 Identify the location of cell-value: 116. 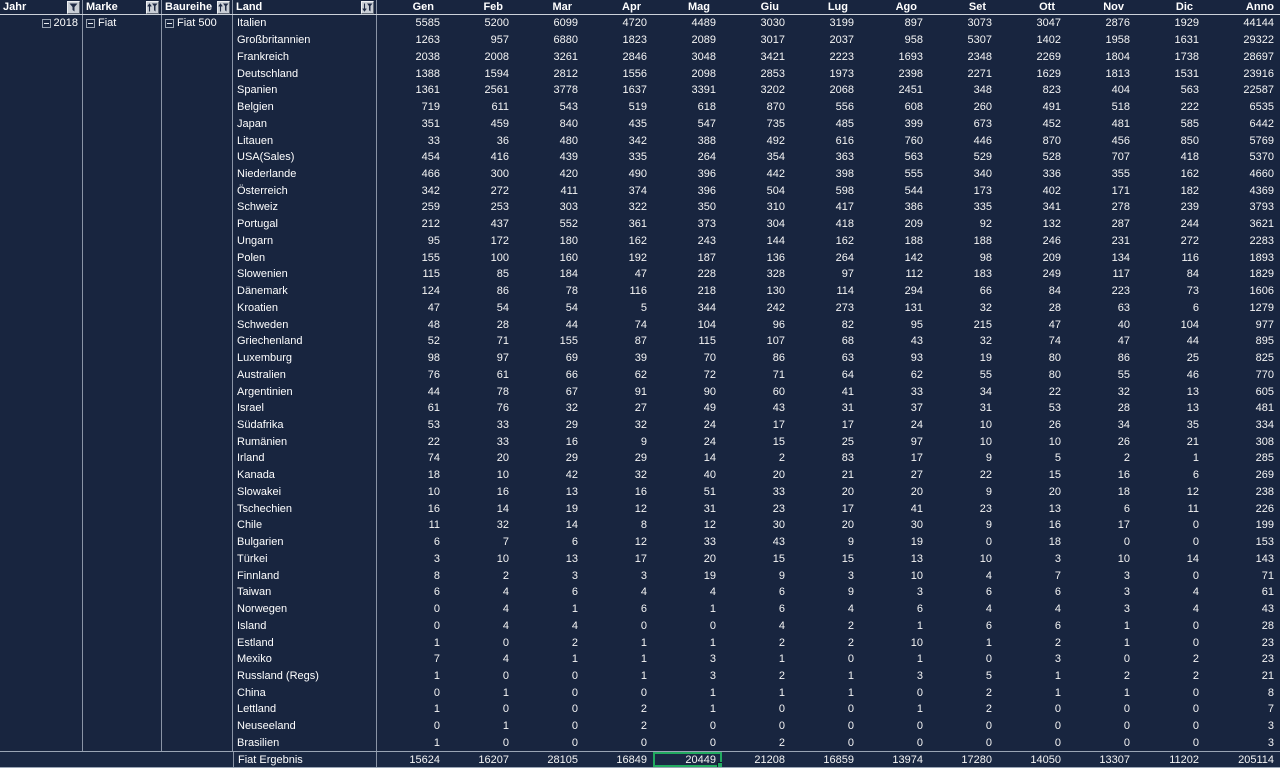
(1190, 257).